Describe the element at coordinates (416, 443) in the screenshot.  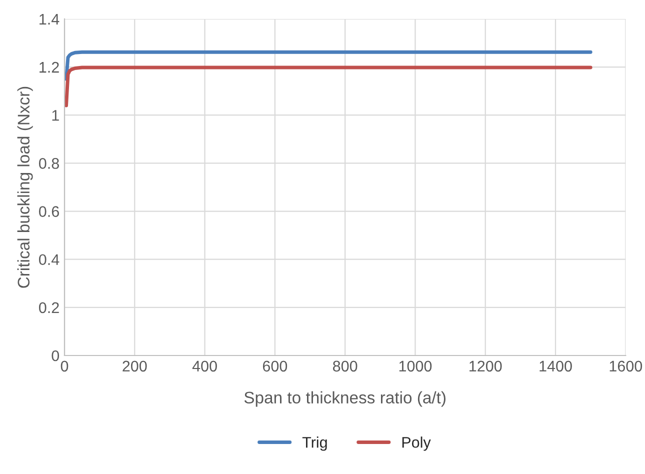
I see `legend-label: Poly` at that location.